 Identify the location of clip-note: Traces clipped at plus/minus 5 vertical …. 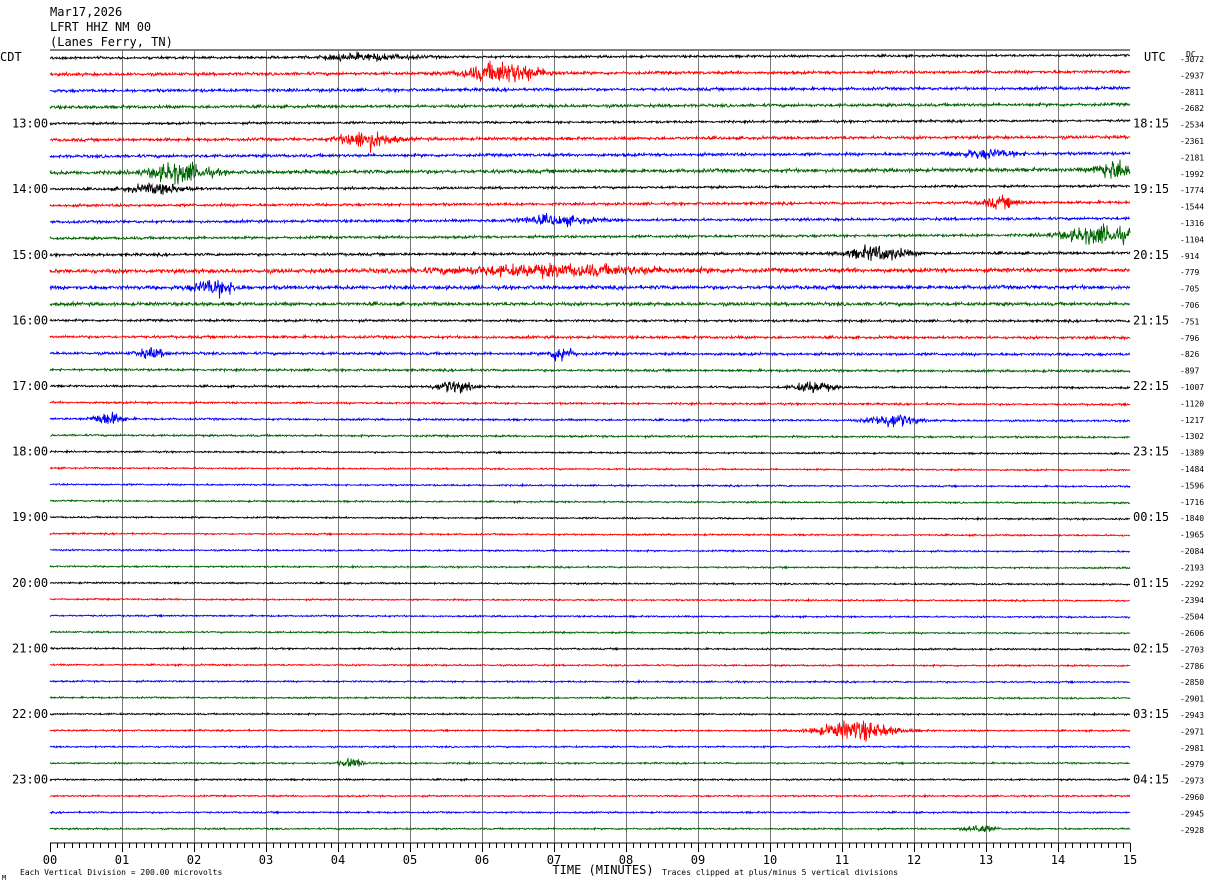
(780, 872).